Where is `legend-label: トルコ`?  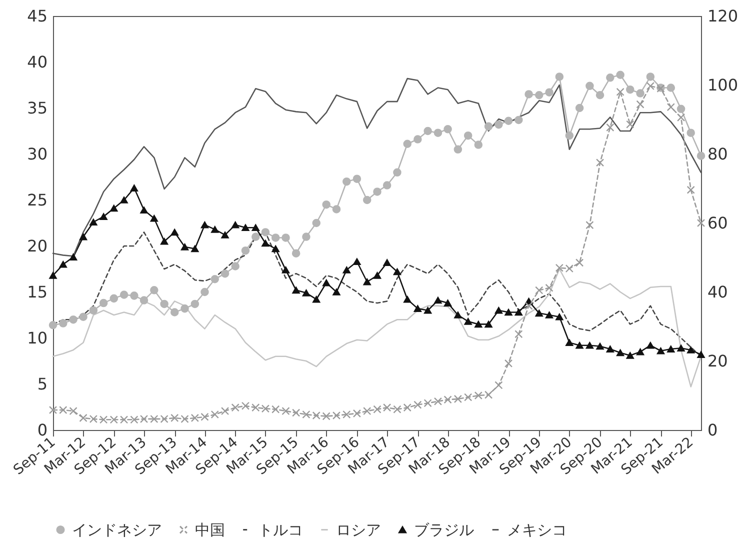 legend-label: トルコ is located at coordinates (280, 529).